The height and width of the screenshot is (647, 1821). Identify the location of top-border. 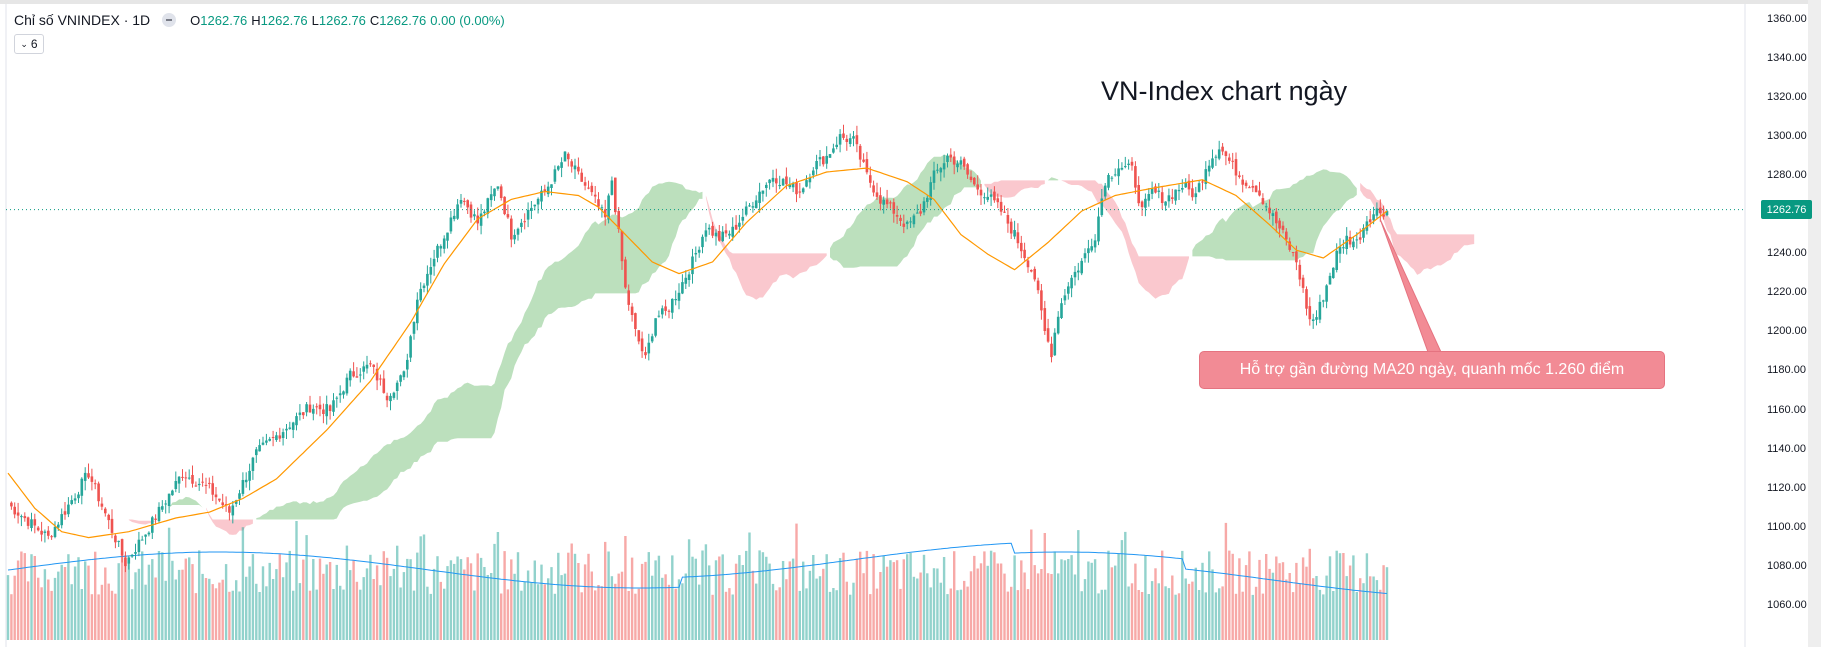
(910, 2).